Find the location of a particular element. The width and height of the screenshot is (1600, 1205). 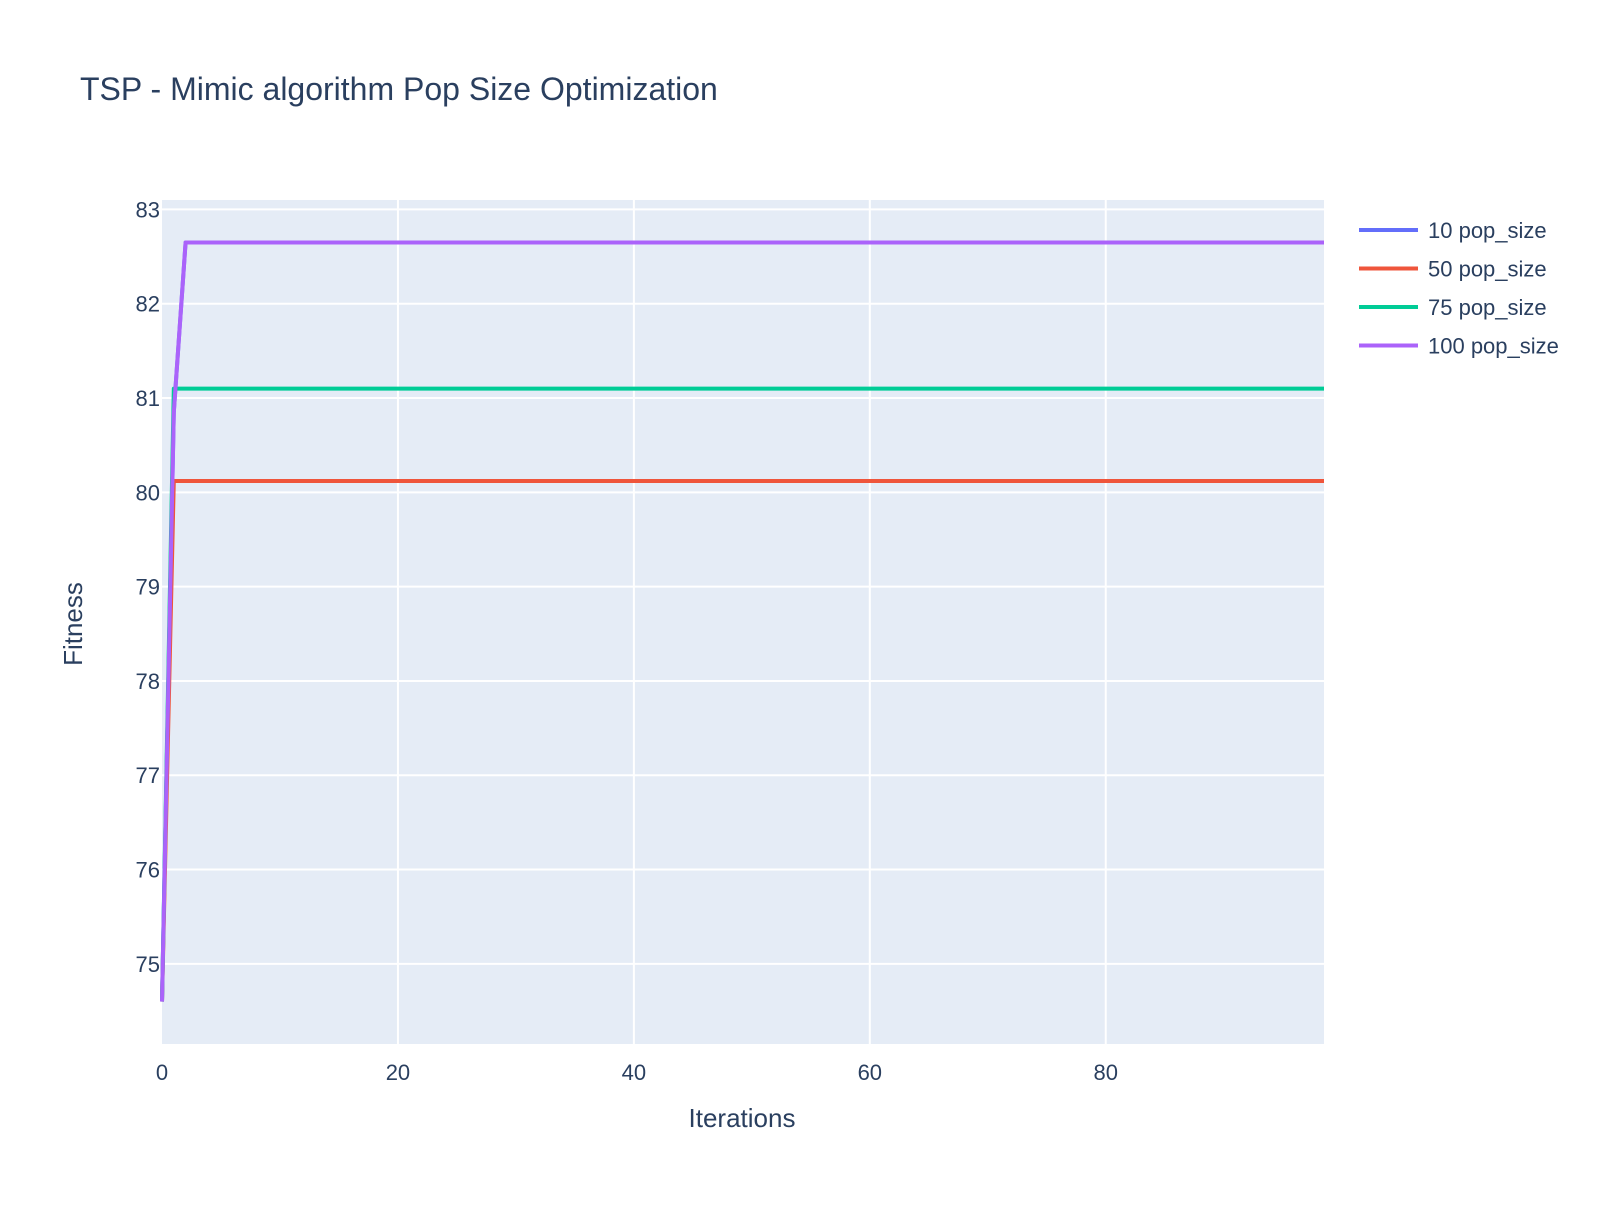

y-axis-ticks: 75 76 77 78 79 80 81 82 83 is located at coordinates (148, 586).